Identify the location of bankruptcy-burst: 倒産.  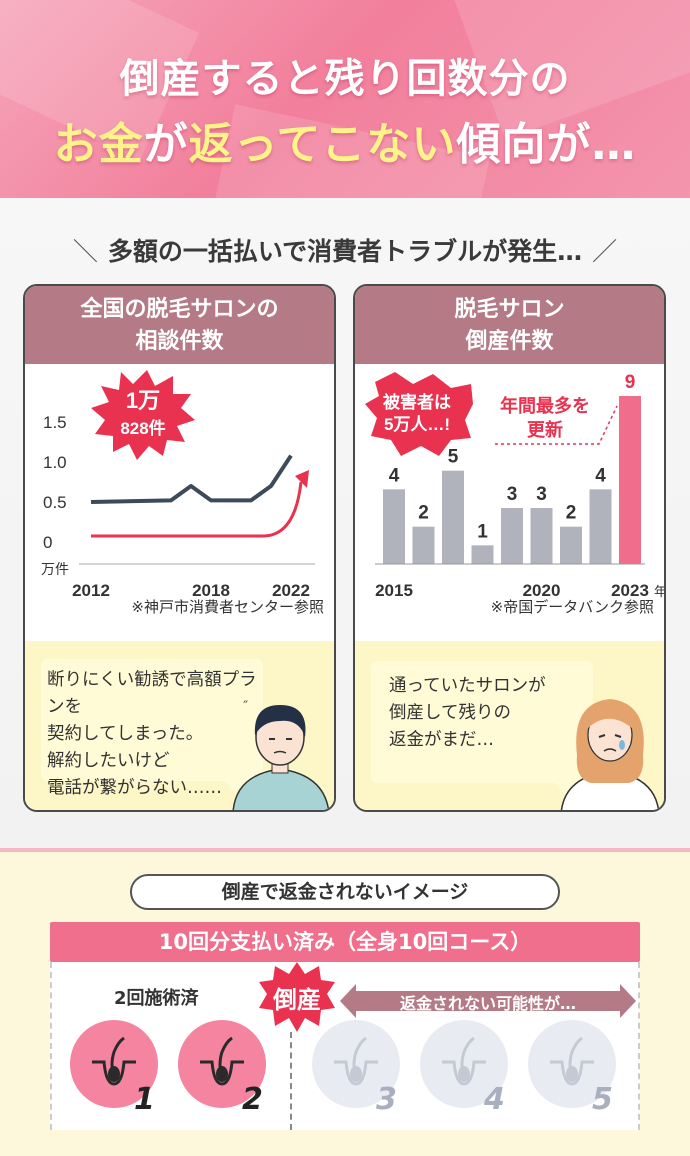
(297, 997).